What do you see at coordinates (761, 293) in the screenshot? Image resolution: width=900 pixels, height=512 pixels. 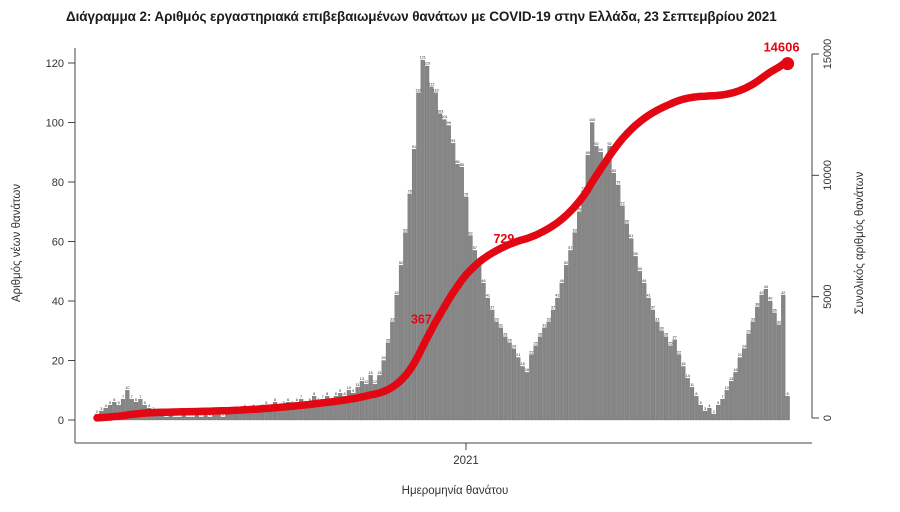 I see `bar-value-label: 42` at bounding box center [761, 293].